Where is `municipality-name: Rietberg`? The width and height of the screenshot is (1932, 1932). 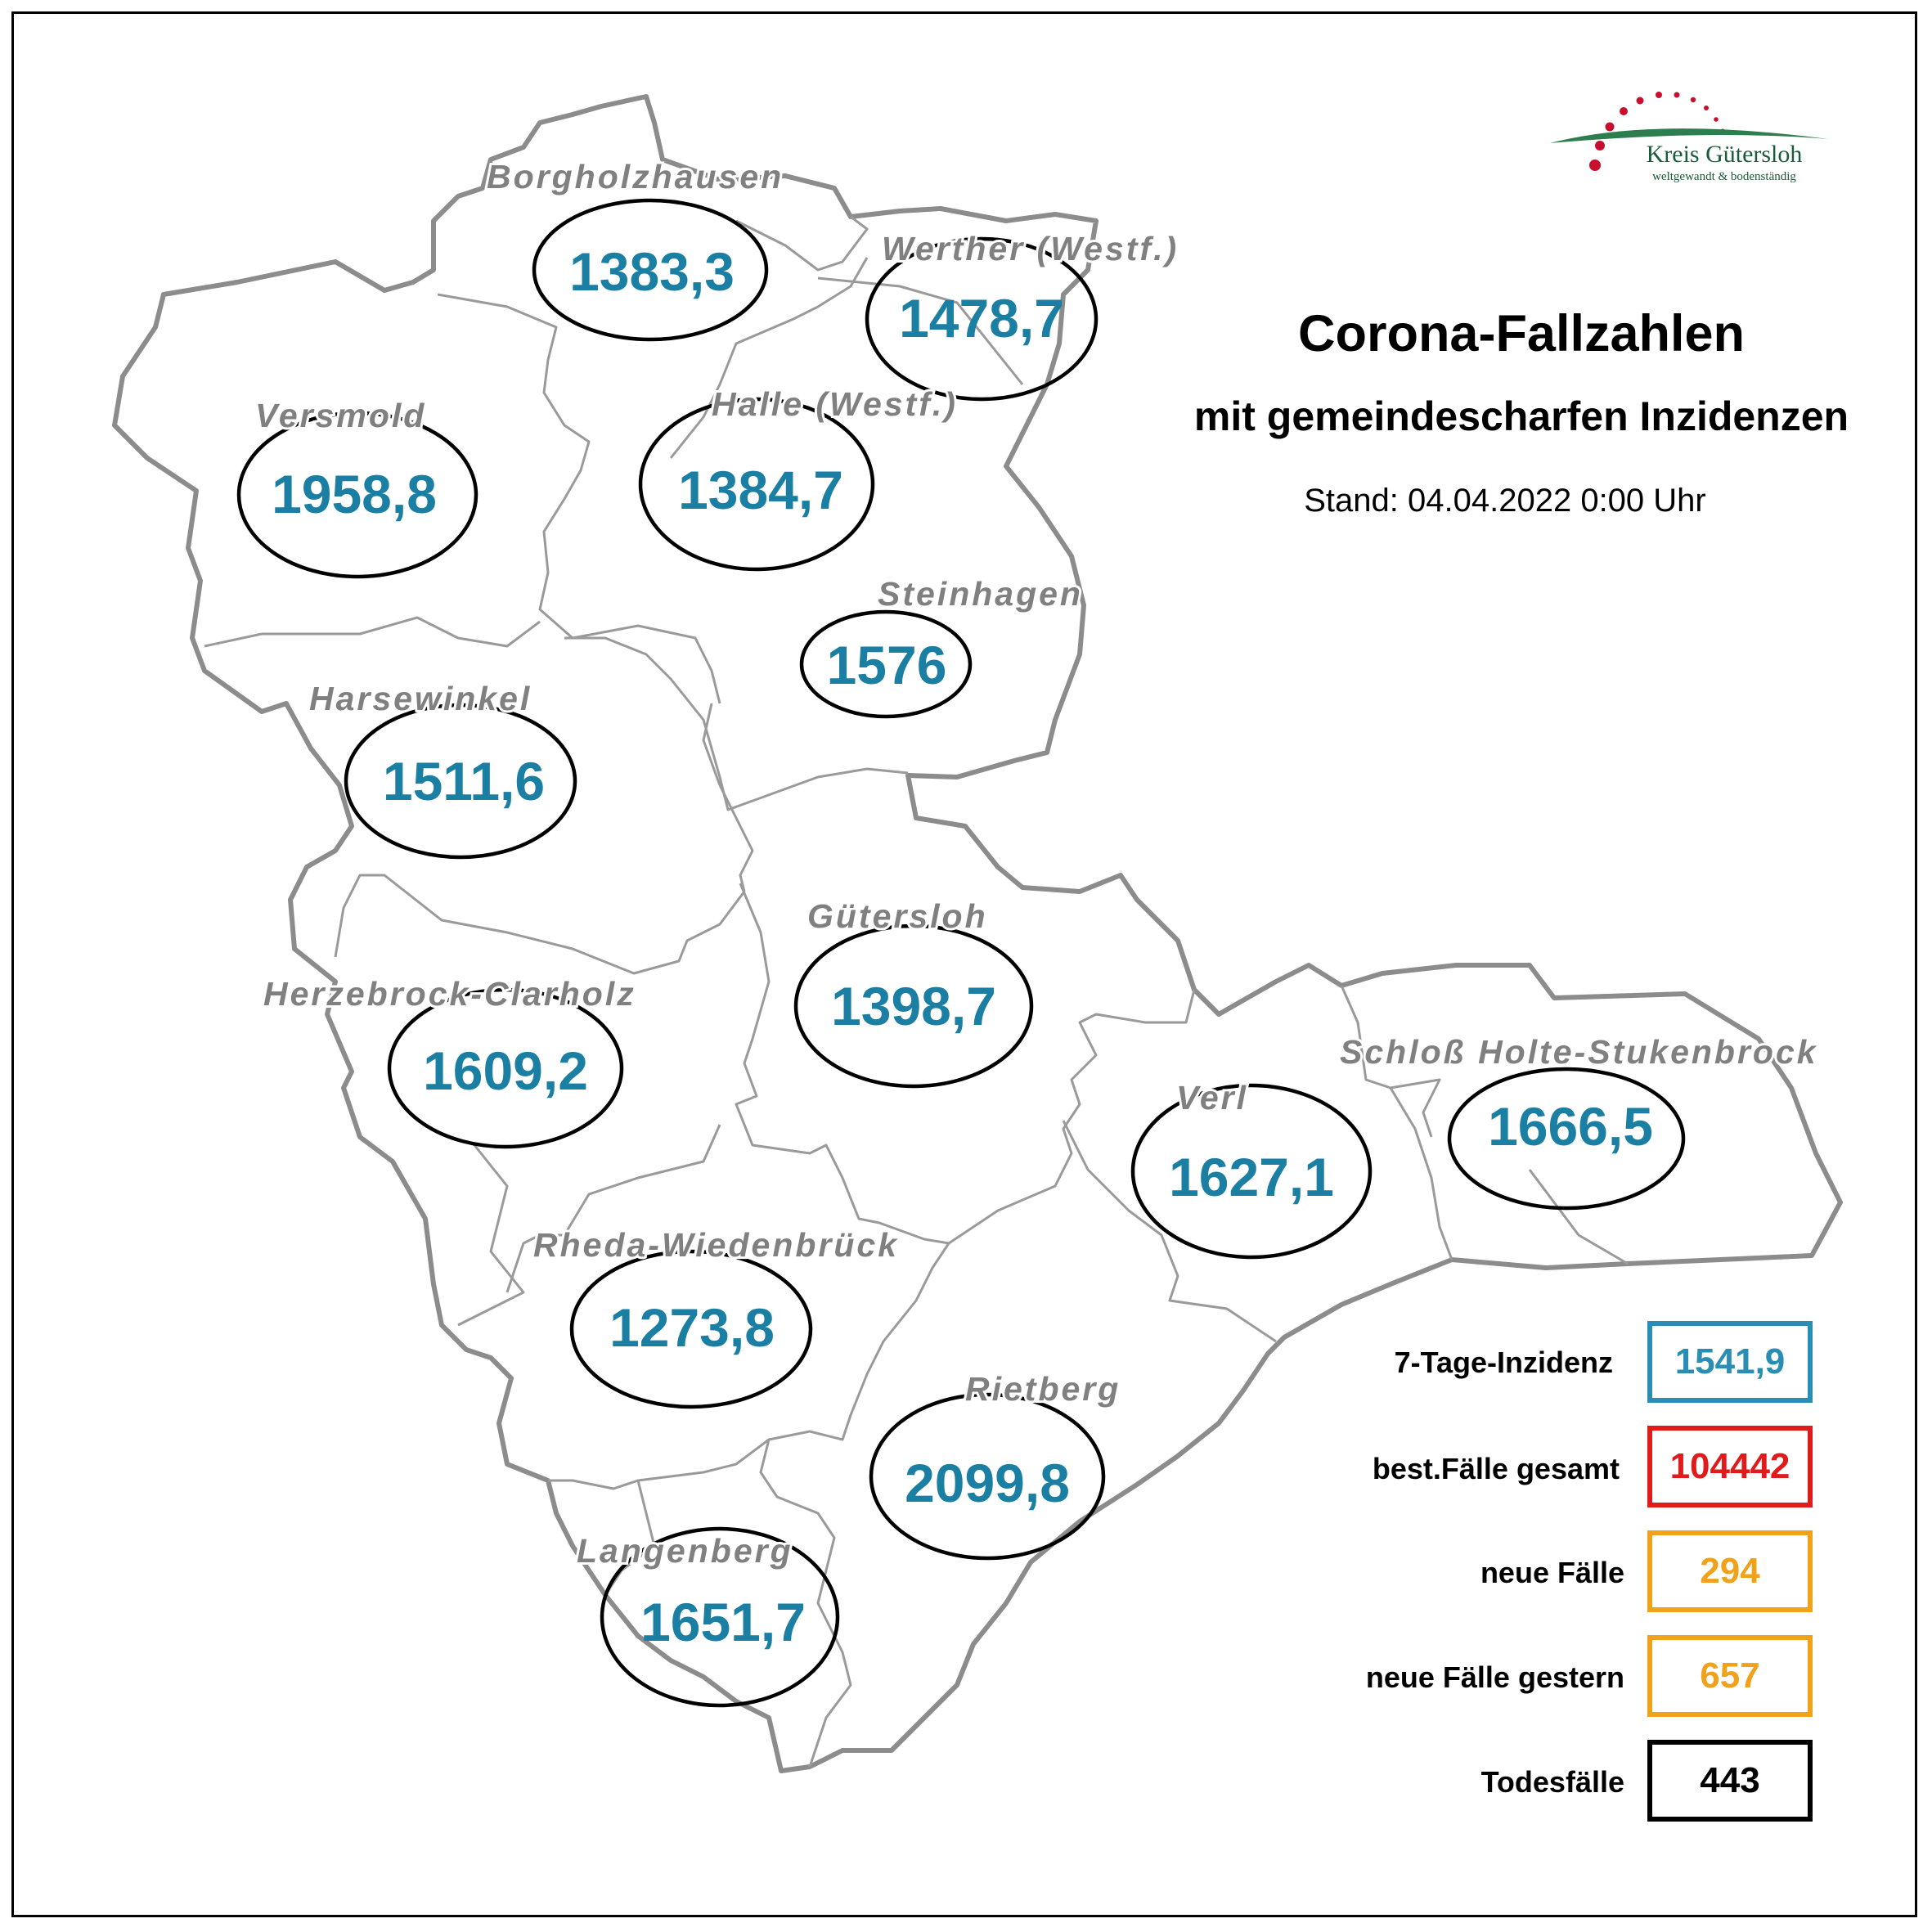 municipality-name: Rietberg is located at coordinates (1043, 1389).